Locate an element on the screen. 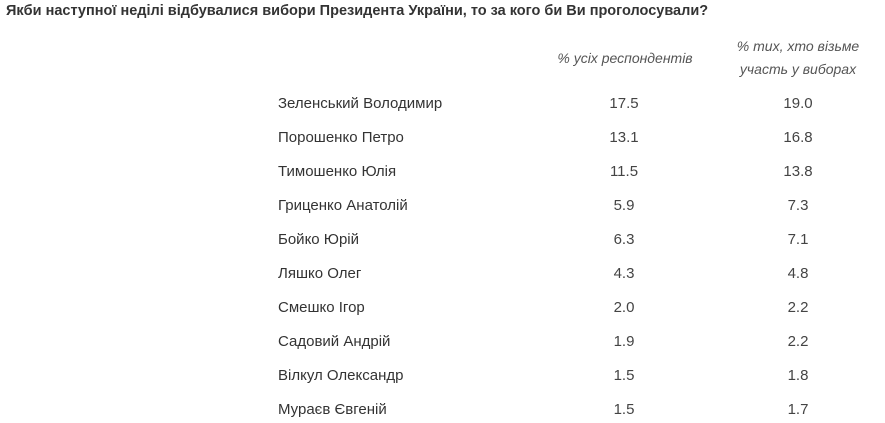 Image resolution: width=885 pixels, height=423 pixels. candidate-name: Зеленський Володимир is located at coordinates (360, 103).